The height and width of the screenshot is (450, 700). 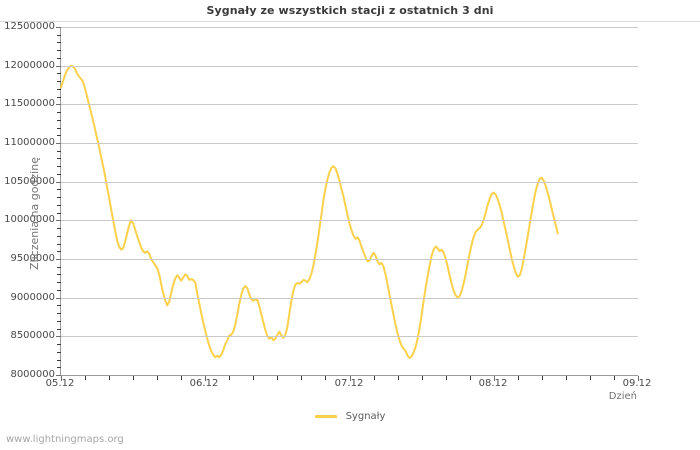 I want to click on footer-attribution: www.lightningmaps.org, so click(x=65, y=439).